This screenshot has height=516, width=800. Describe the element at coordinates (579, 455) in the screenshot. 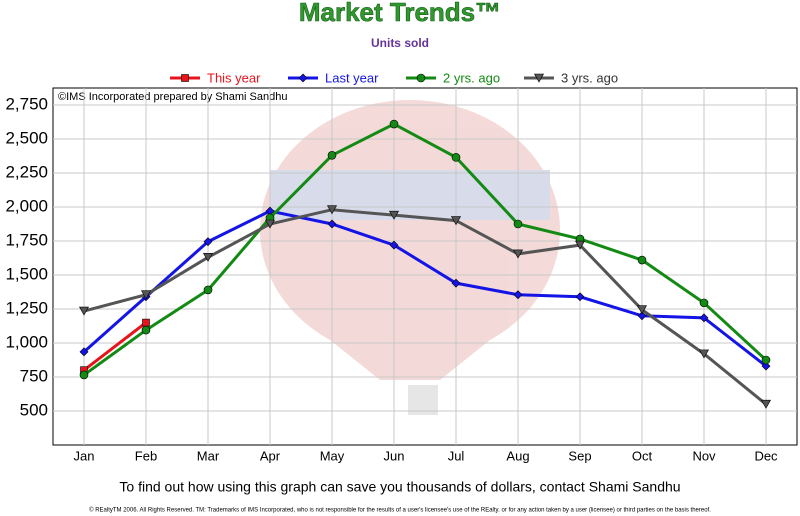

I see `x-tick-label: Sep` at that location.